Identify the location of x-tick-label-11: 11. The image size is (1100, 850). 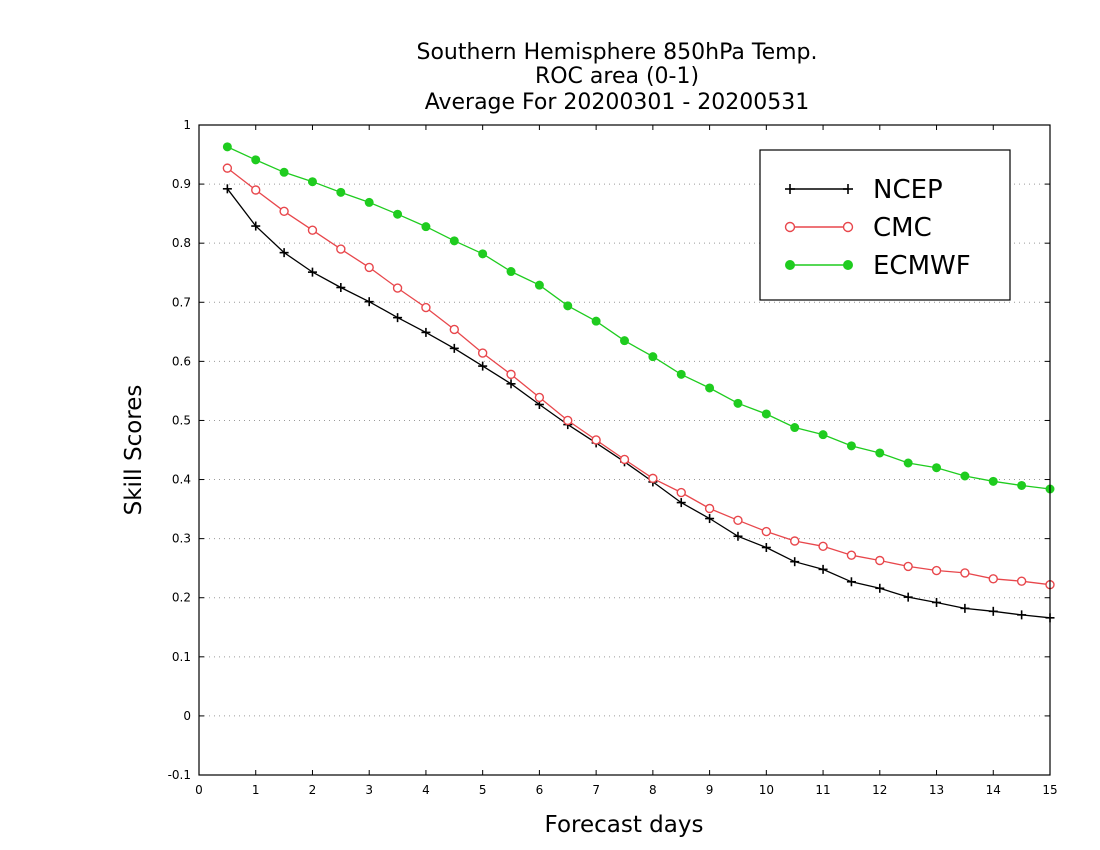
(822, 790).